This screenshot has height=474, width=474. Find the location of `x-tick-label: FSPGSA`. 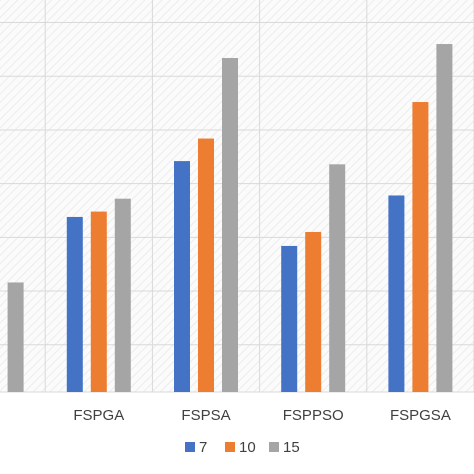

x-tick-label: FSPGSA is located at coordinates (420, 415).